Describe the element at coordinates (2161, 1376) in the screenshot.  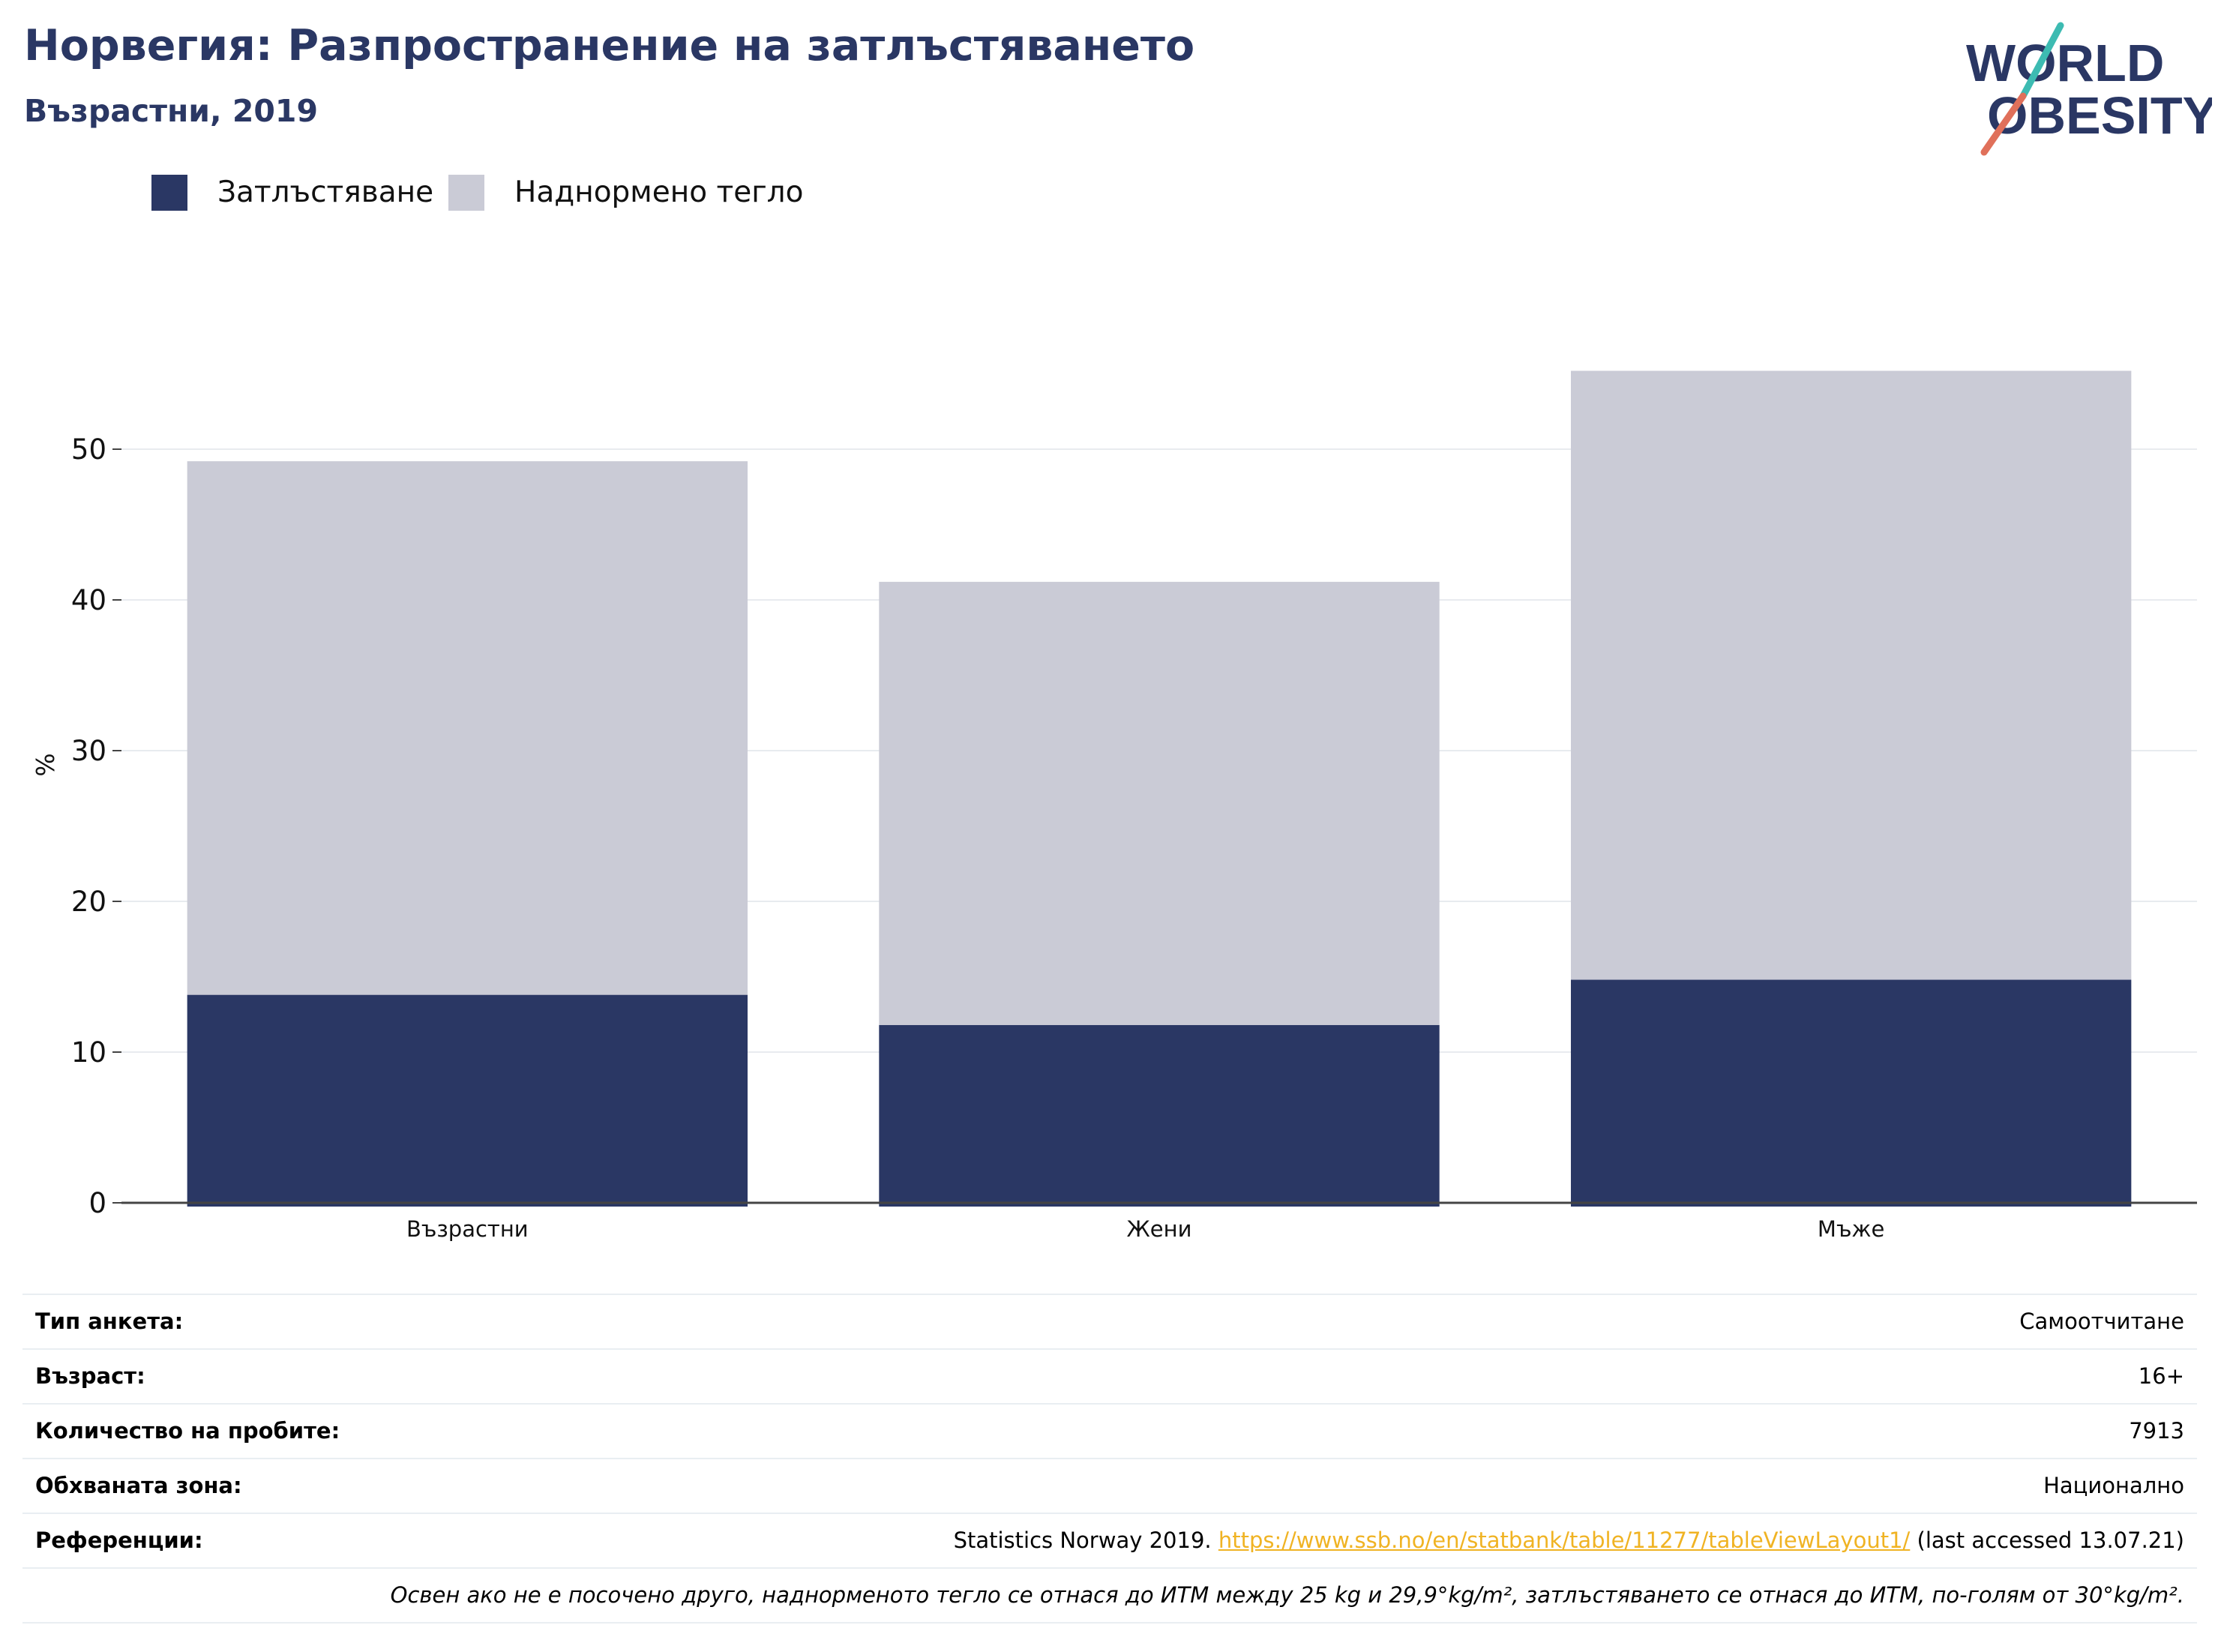
I see `info-value: 16+` at that location.